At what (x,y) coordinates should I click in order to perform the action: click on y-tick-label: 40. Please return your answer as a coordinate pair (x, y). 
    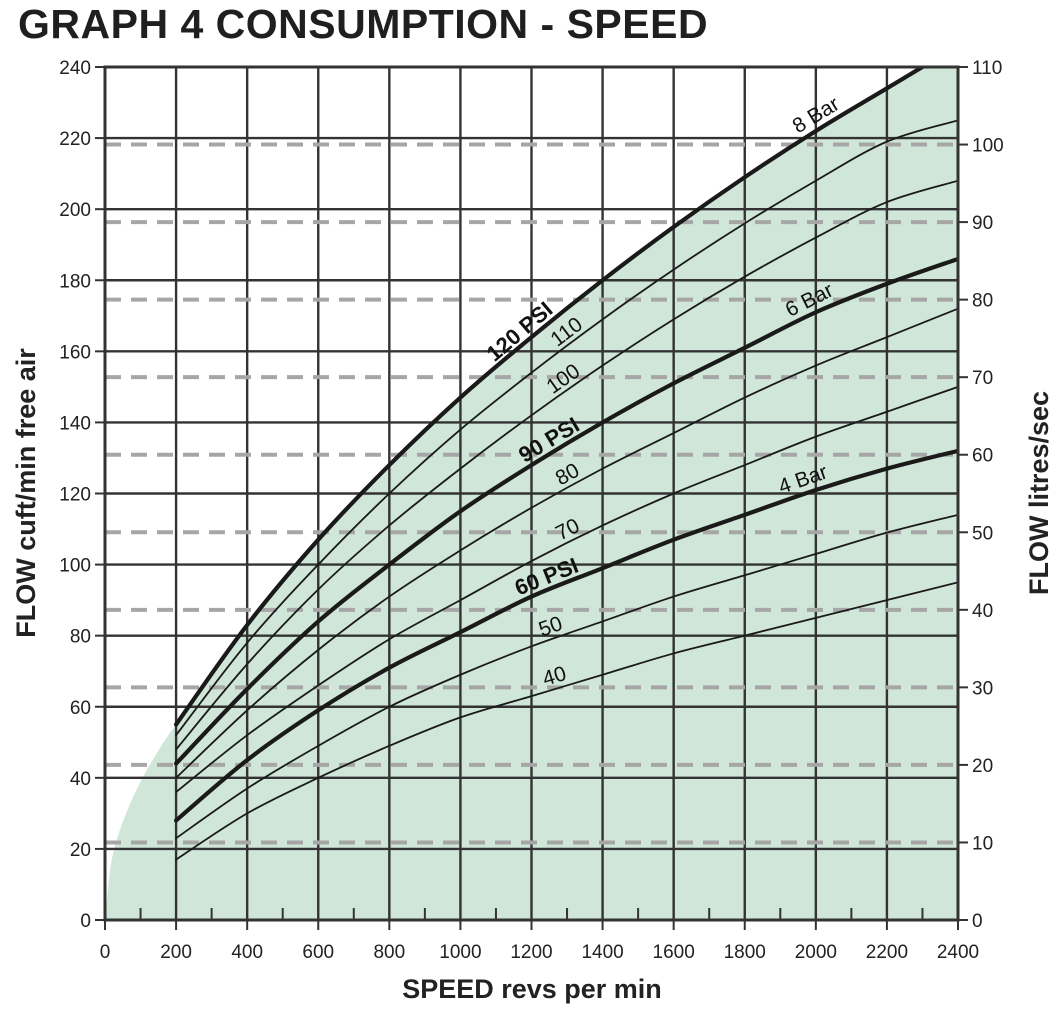
    Looking at the image, I should click on (80, 779).